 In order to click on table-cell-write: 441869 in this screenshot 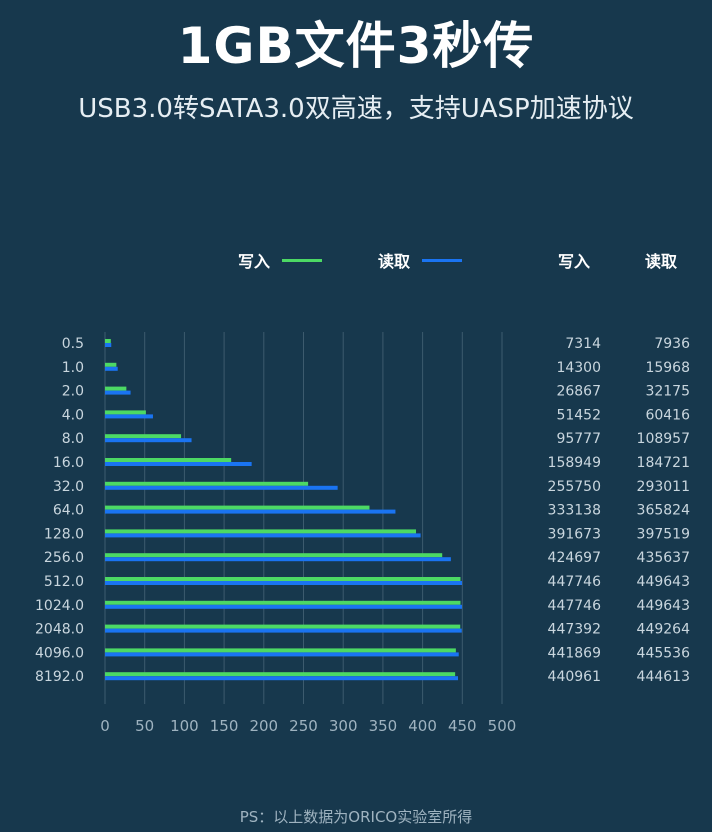, I will do `click(574, 653)`.